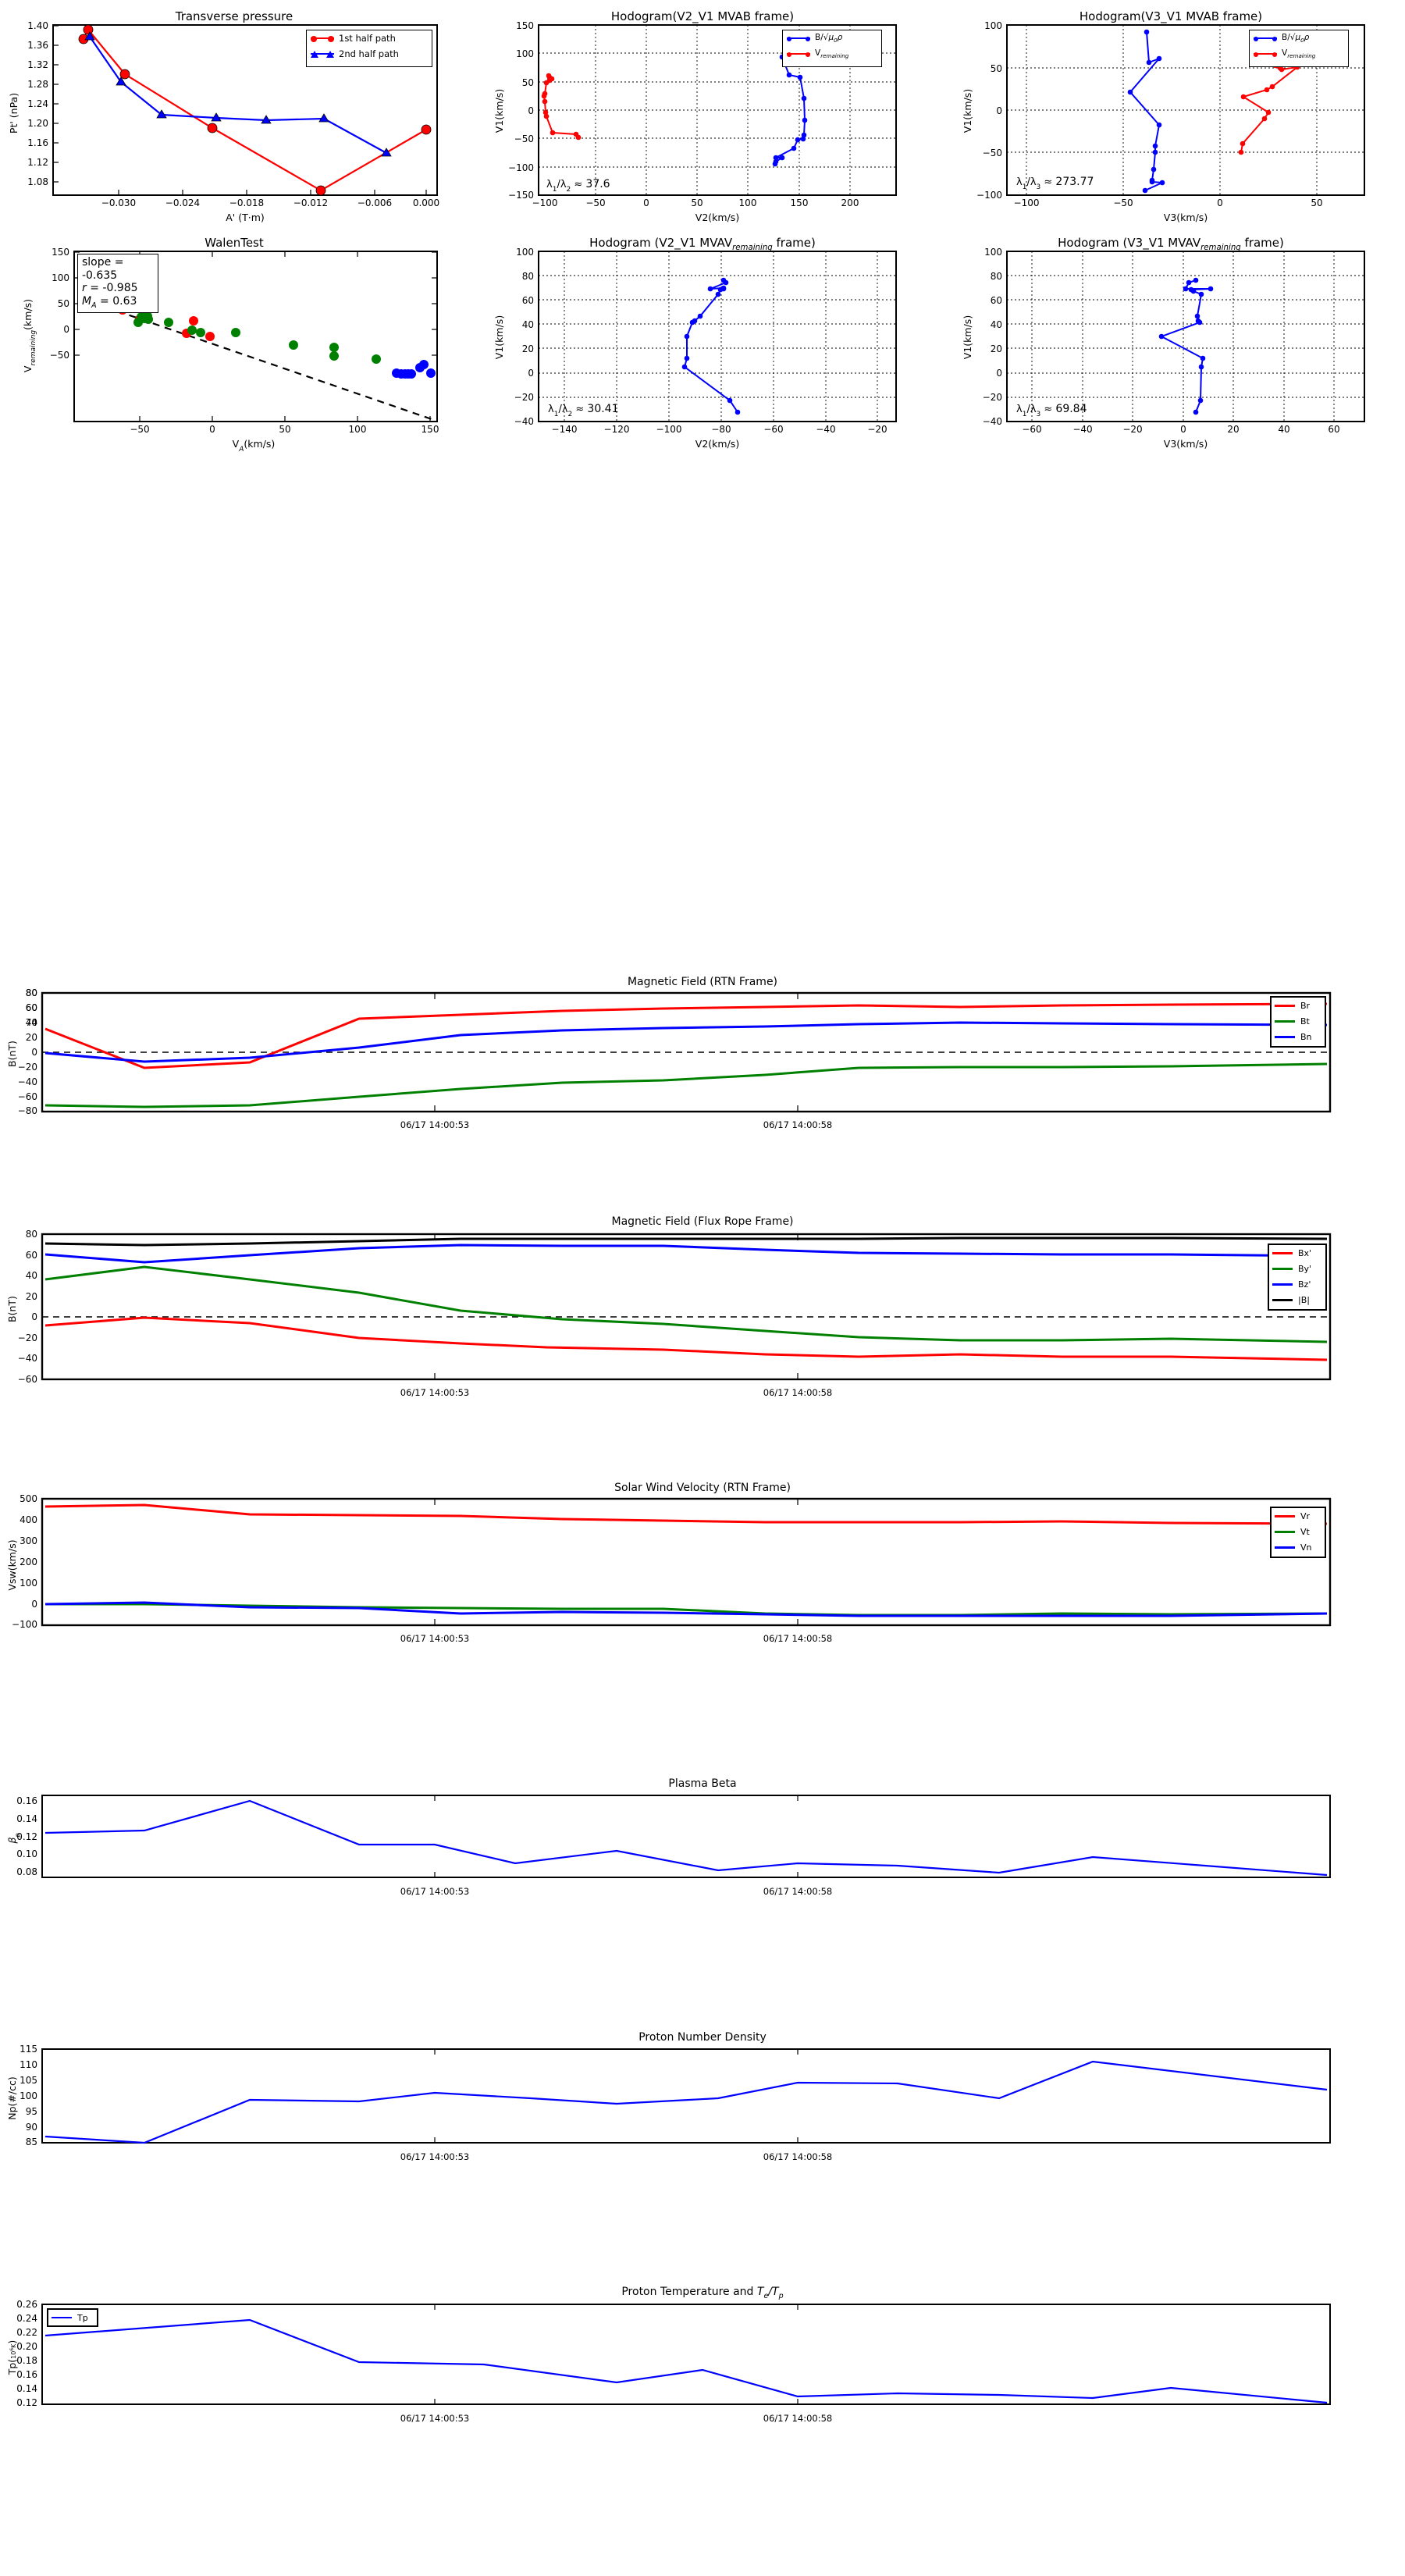 Image resolution: width=1405 pixels, height=2576 pixels. I want to click on walen-ma: MA = 0.63, so click(110, 302).